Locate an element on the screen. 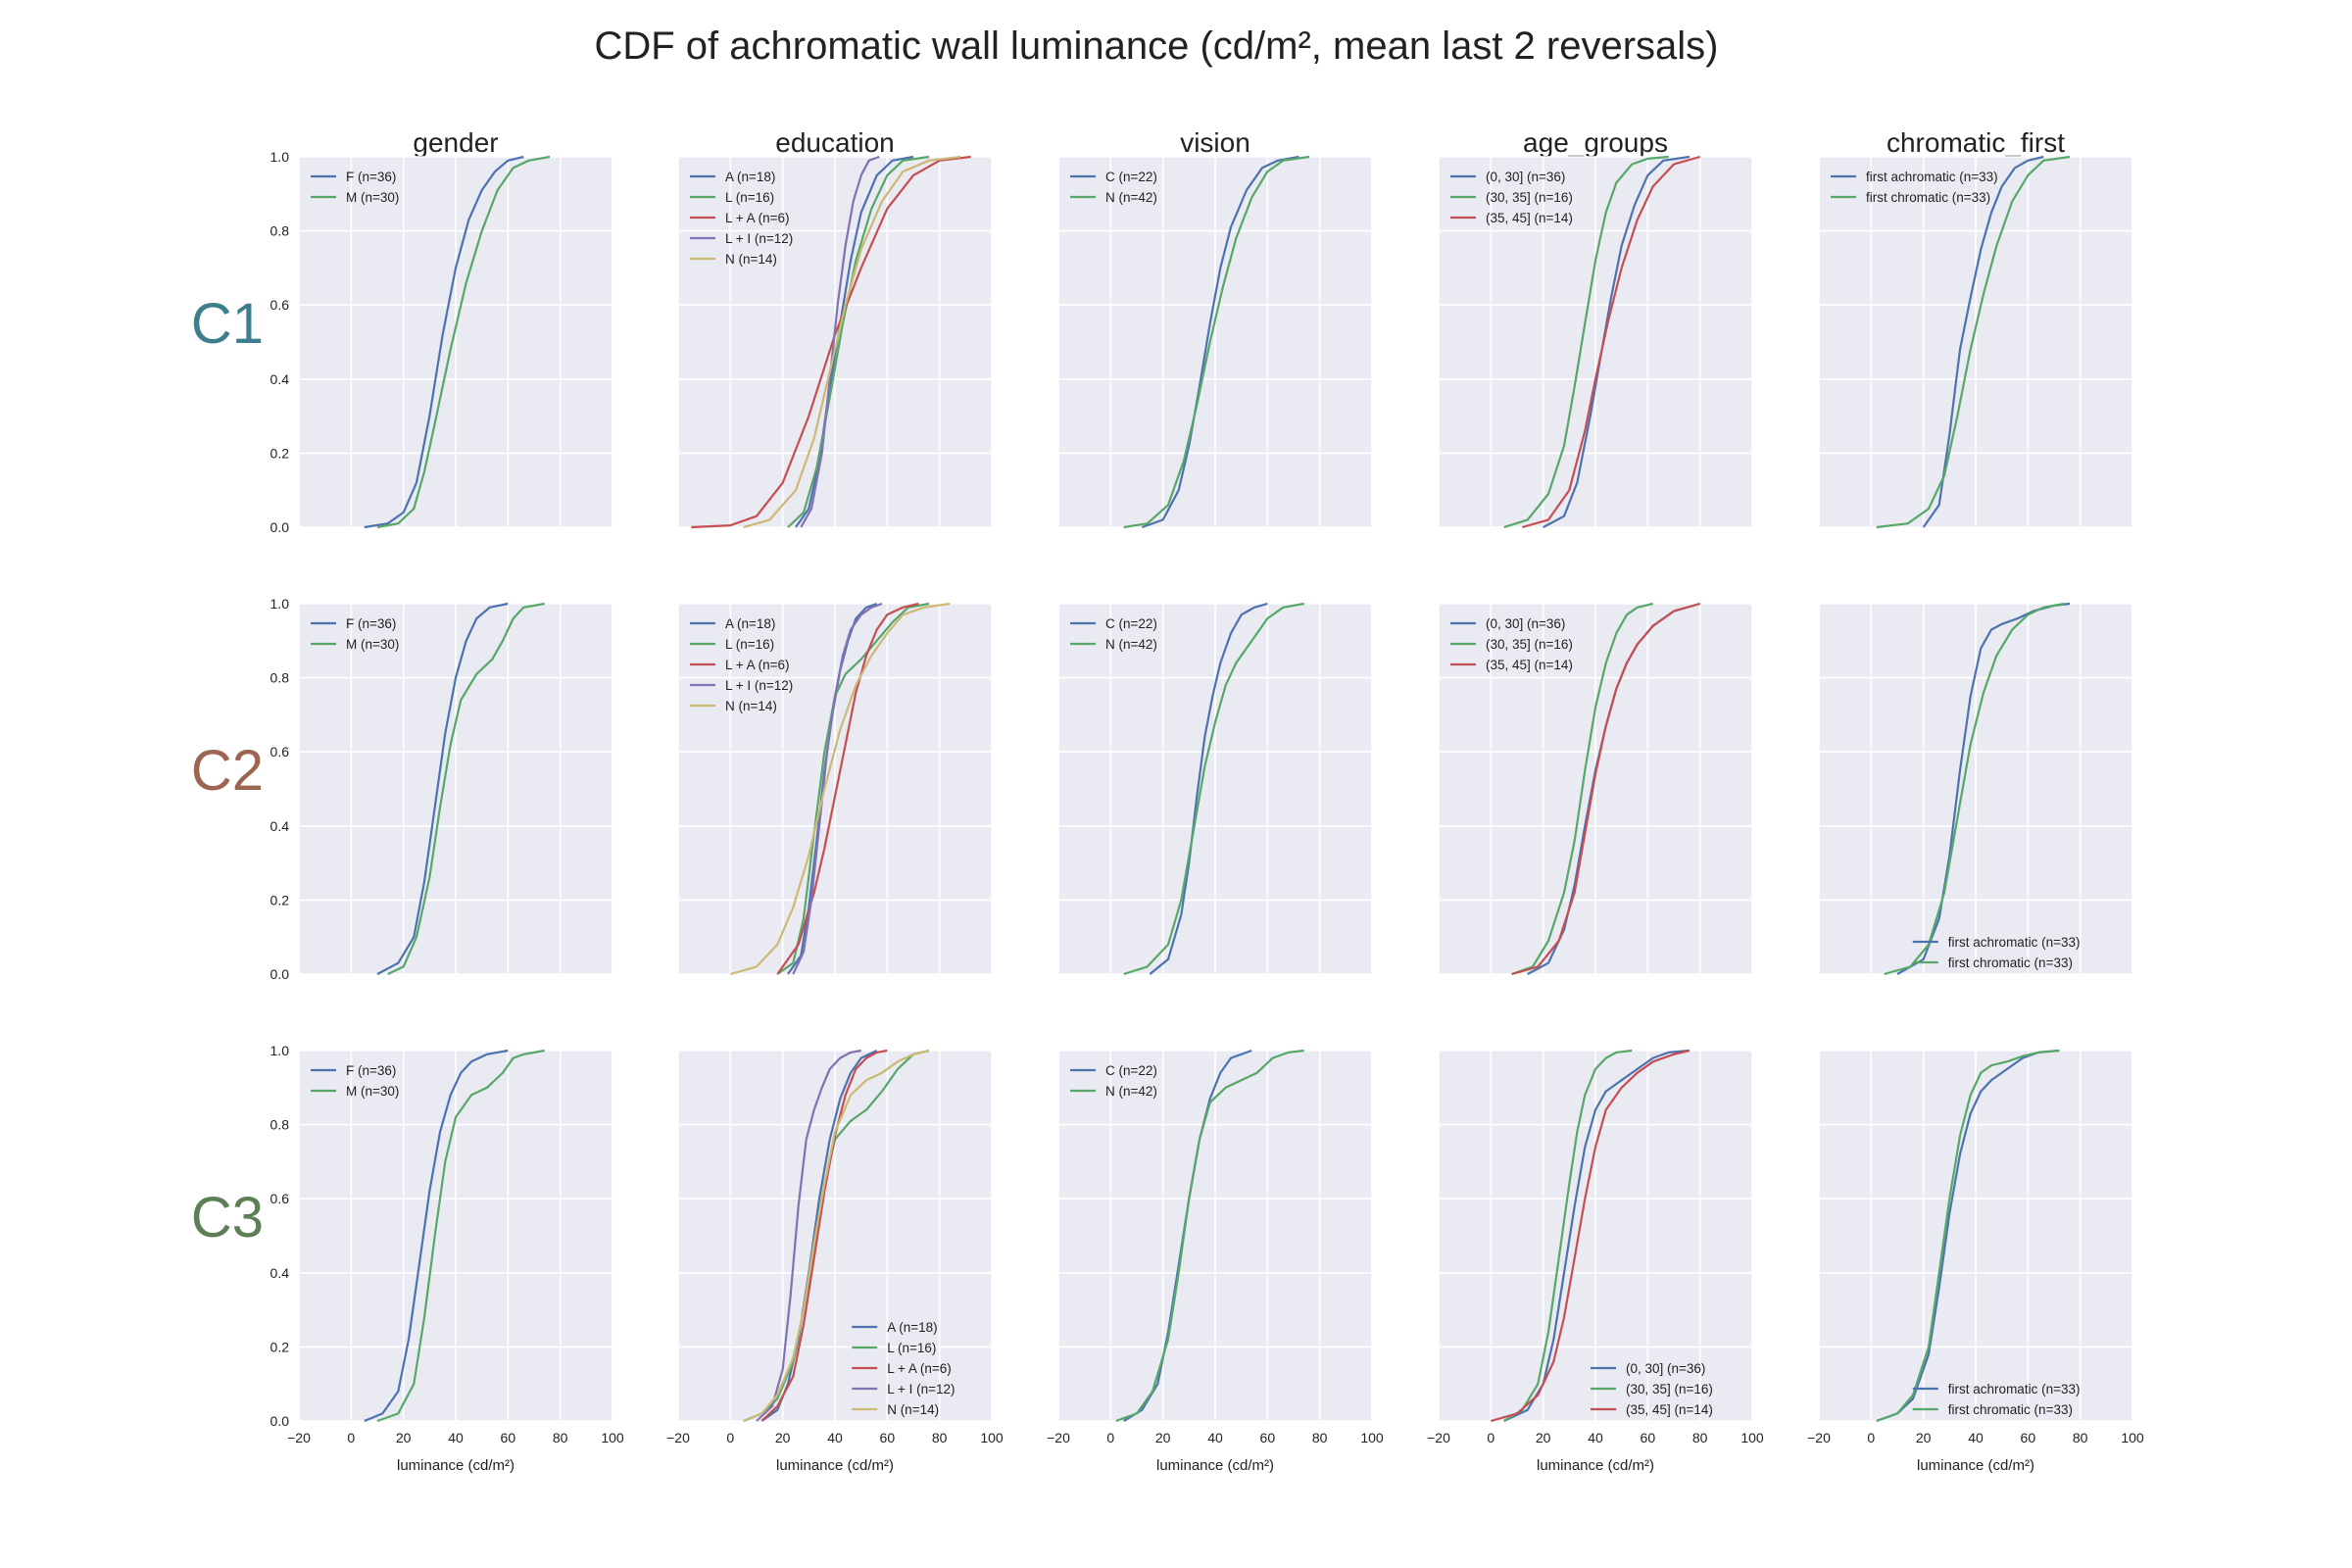 This screenshot has width=2352, height=1568. panel-c2-vision: C (n=22) N (n=42) is located at coordinates (1215, 789).